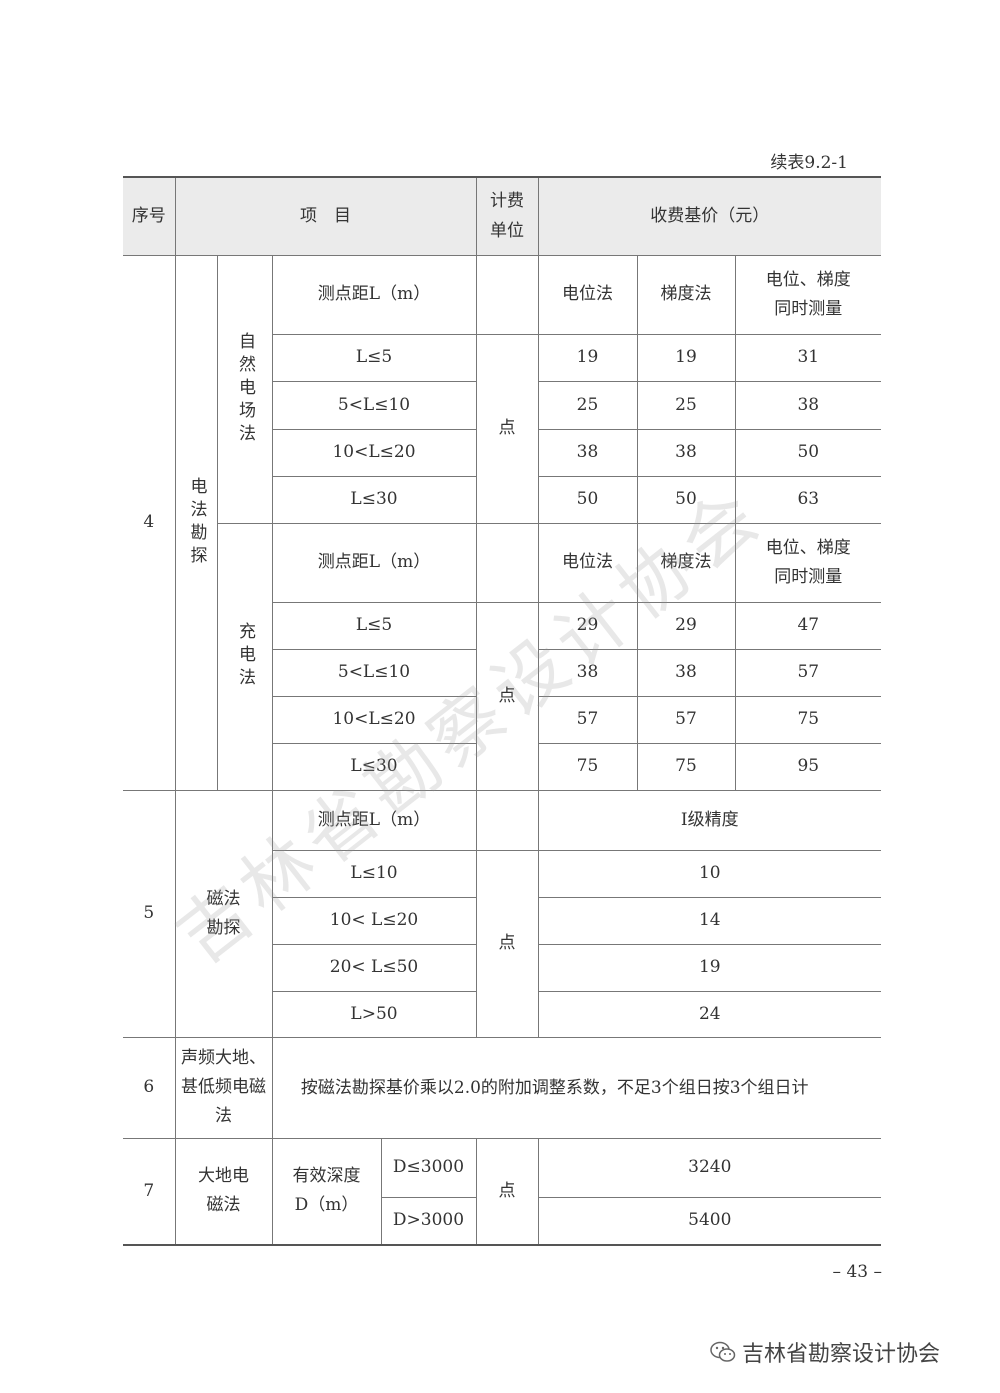 The width and height of the screenshot is (1000, 1393). Describe the element at coordinates (709, 216) in the screenshot. I see `header-price: 收费基价（元）` at that location.